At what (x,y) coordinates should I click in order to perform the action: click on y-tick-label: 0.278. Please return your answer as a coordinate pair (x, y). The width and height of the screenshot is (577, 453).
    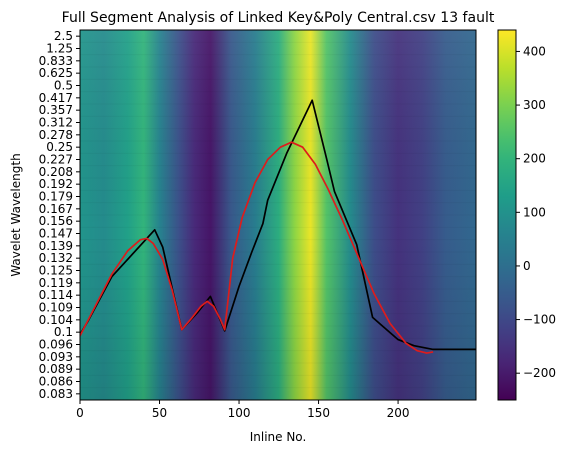
    Looking at the image, I should click on (56, 135).